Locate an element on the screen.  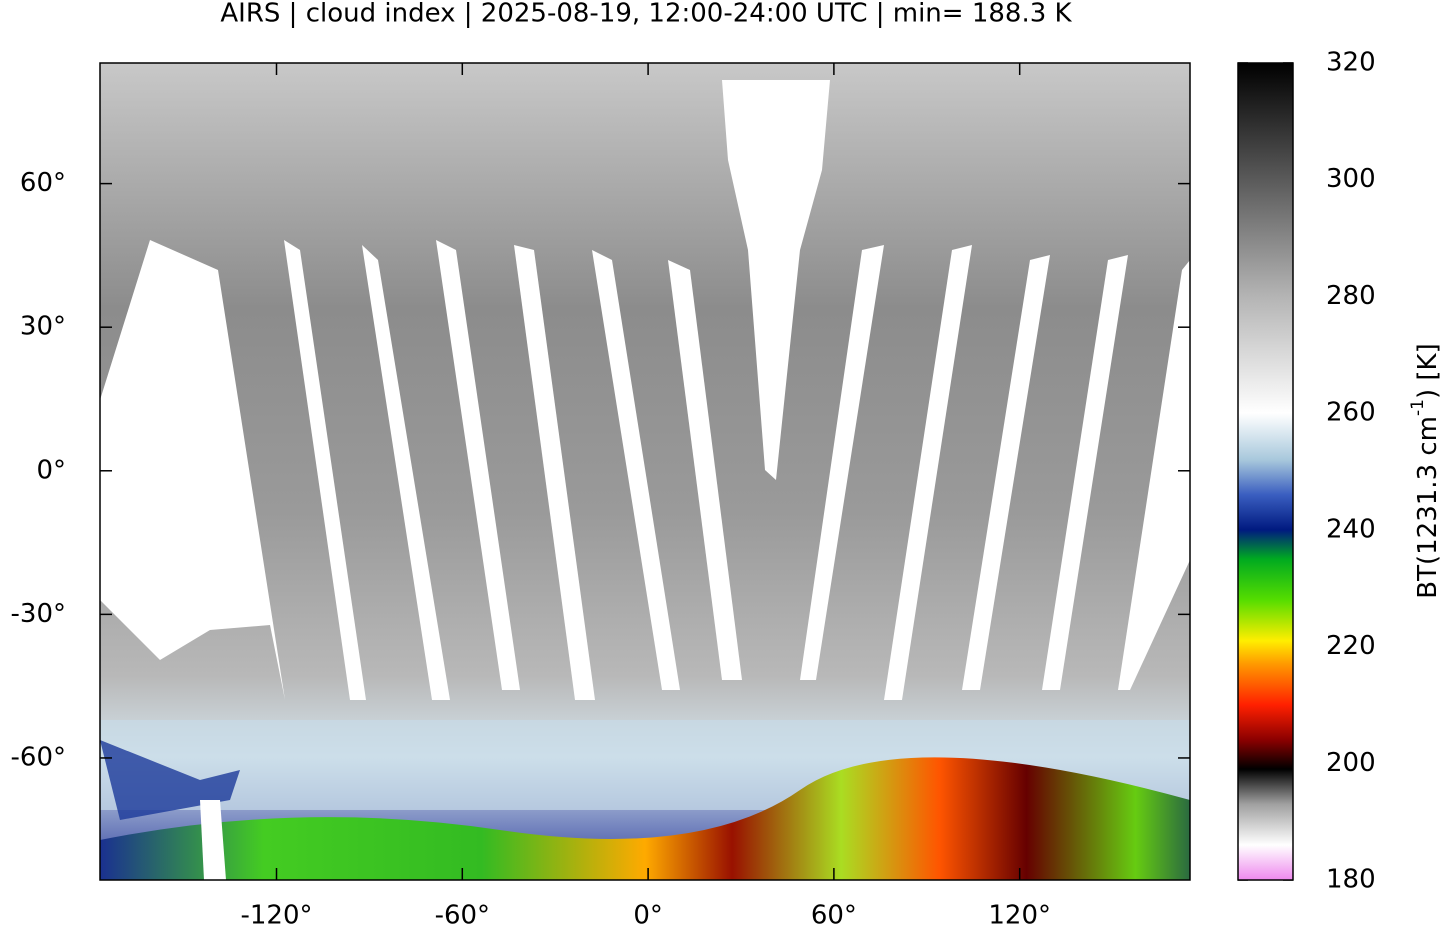
y-tick-label: -30° is located at coordinates (38, 614).